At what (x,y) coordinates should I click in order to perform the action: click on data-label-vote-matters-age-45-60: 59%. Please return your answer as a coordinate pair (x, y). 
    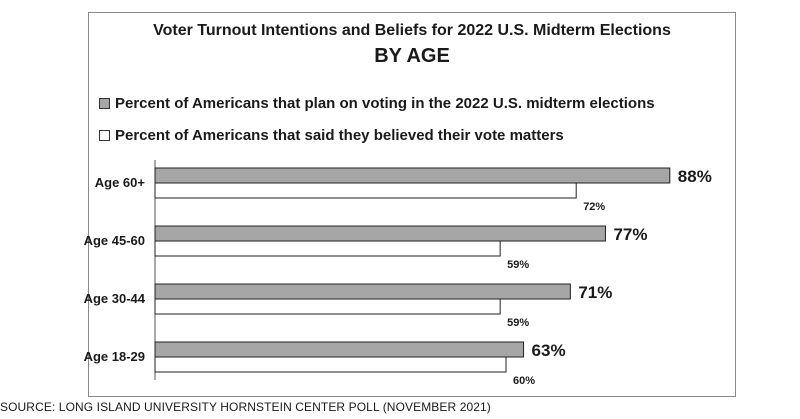
    Looking at the image, I should click on (518, 265).